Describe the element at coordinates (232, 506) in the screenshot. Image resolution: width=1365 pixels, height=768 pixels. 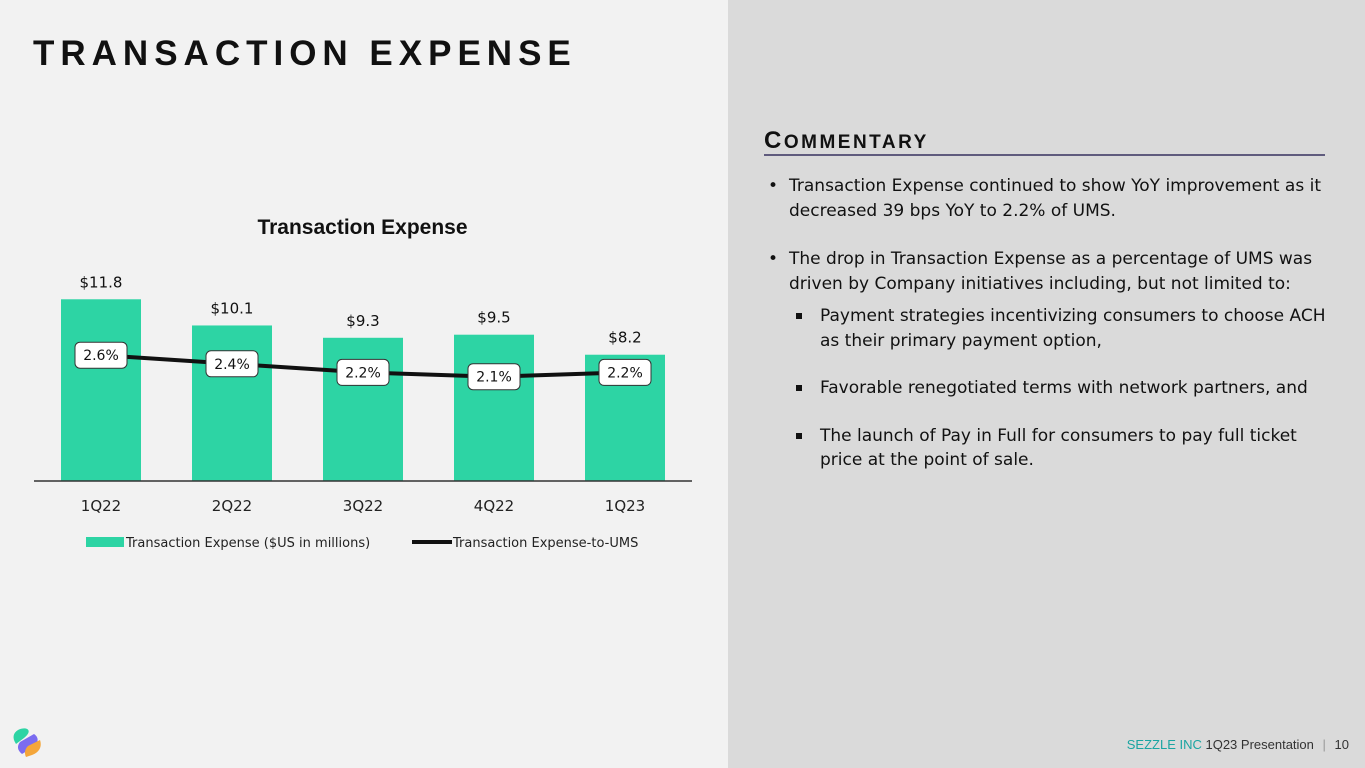
I see `x-tick-label: 2Q22` at that location.